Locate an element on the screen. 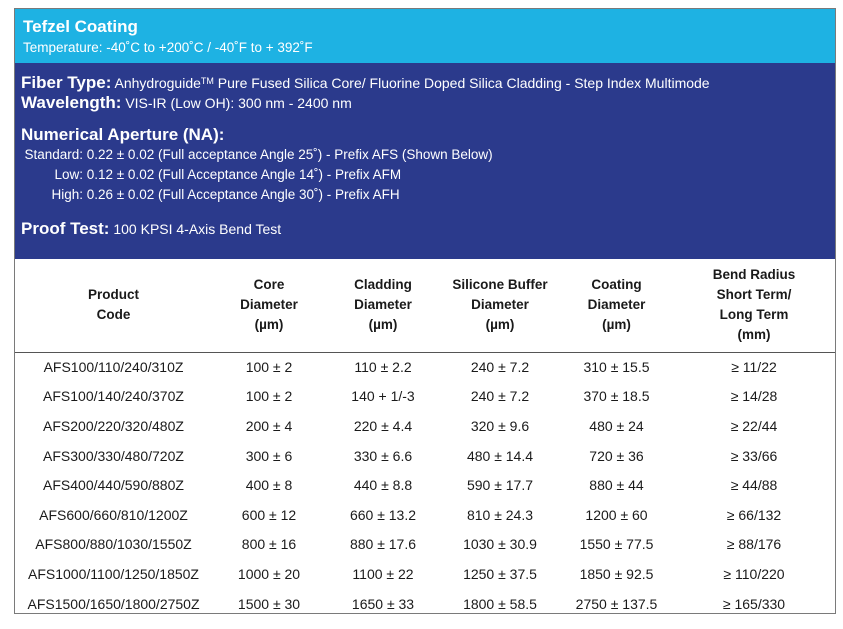 Image resolution: width=843 pixels, height=629 pixels. cell-coating-diameter: 880 ± 44 is located at coordinates (616, 485).